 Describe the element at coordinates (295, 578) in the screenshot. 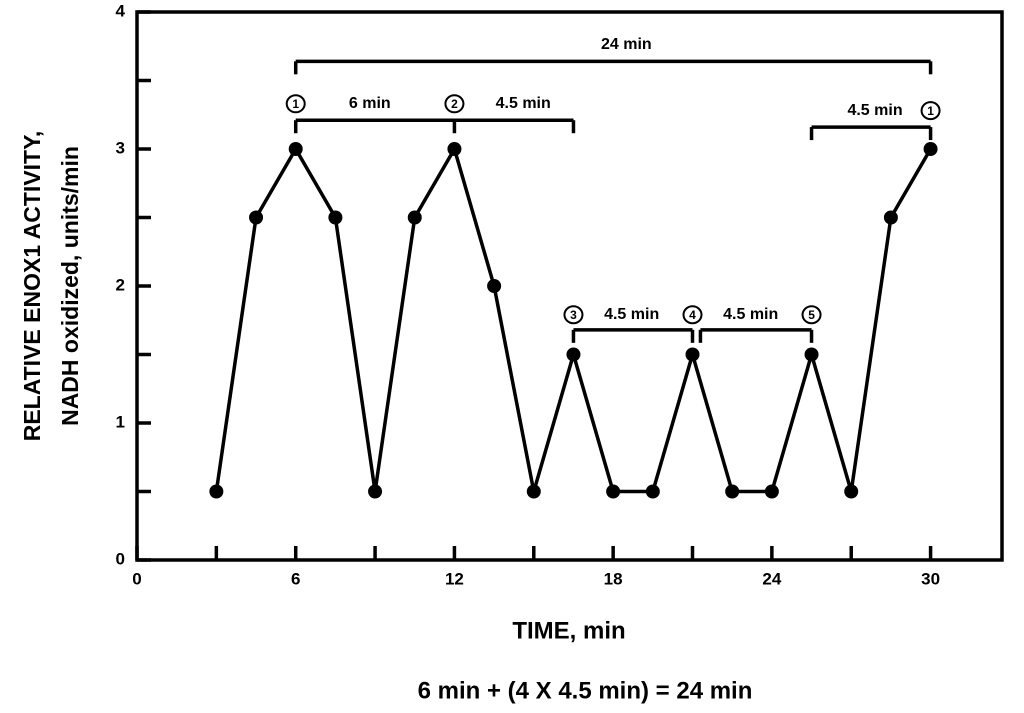

I see `x-tick-label: 6` at that location.